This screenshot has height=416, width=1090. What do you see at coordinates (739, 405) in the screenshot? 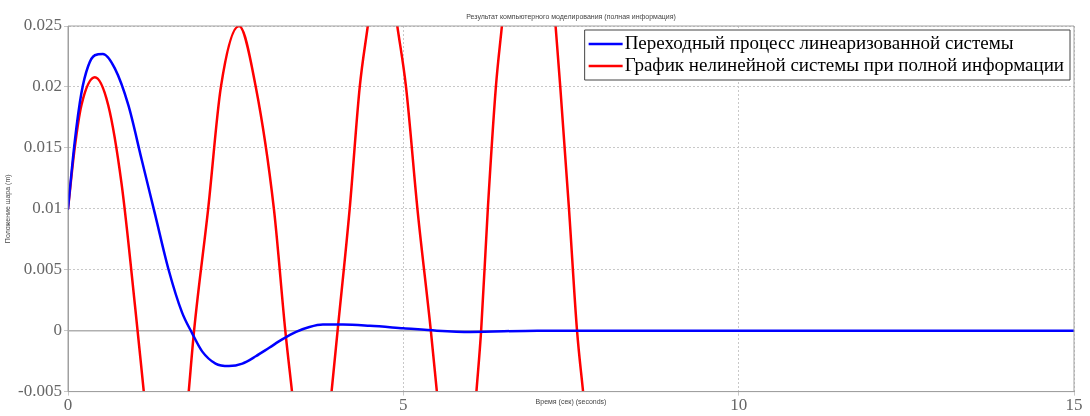
I see `x-tick-label: 10` at bounding box center [739, 405].